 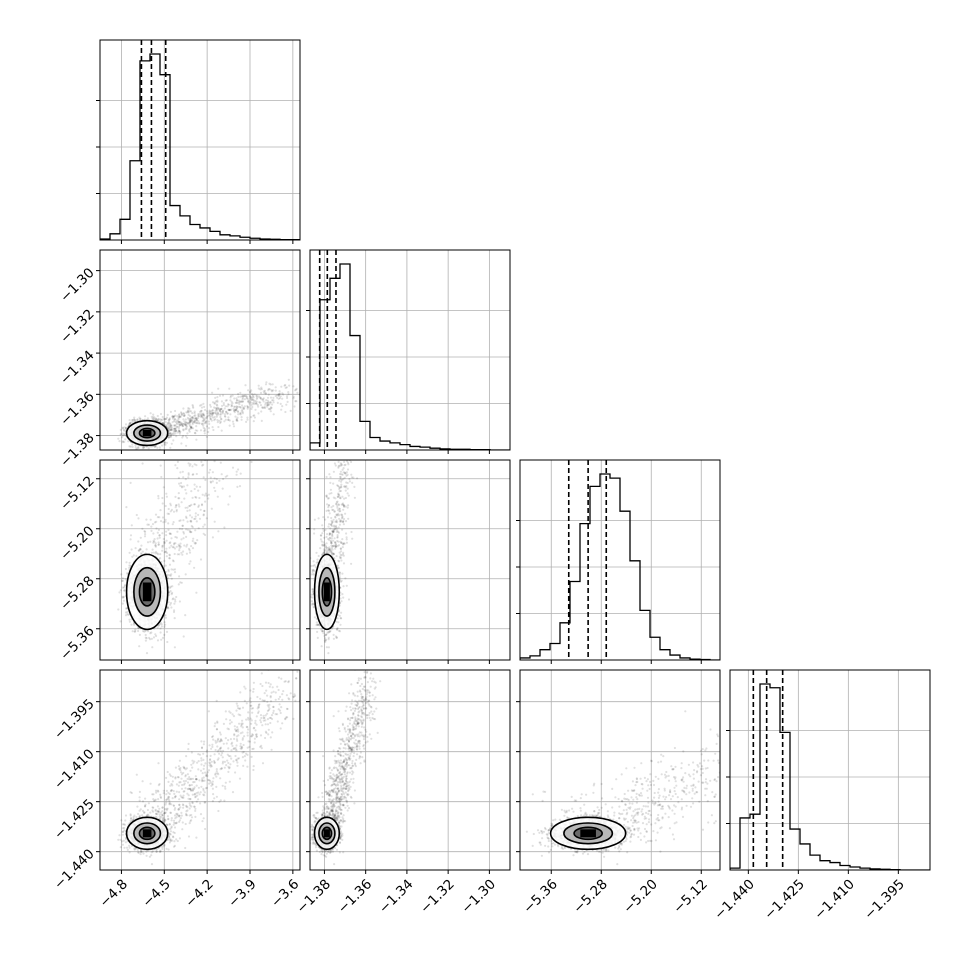 I want to click on density-peak, so click(x=147, y=433).